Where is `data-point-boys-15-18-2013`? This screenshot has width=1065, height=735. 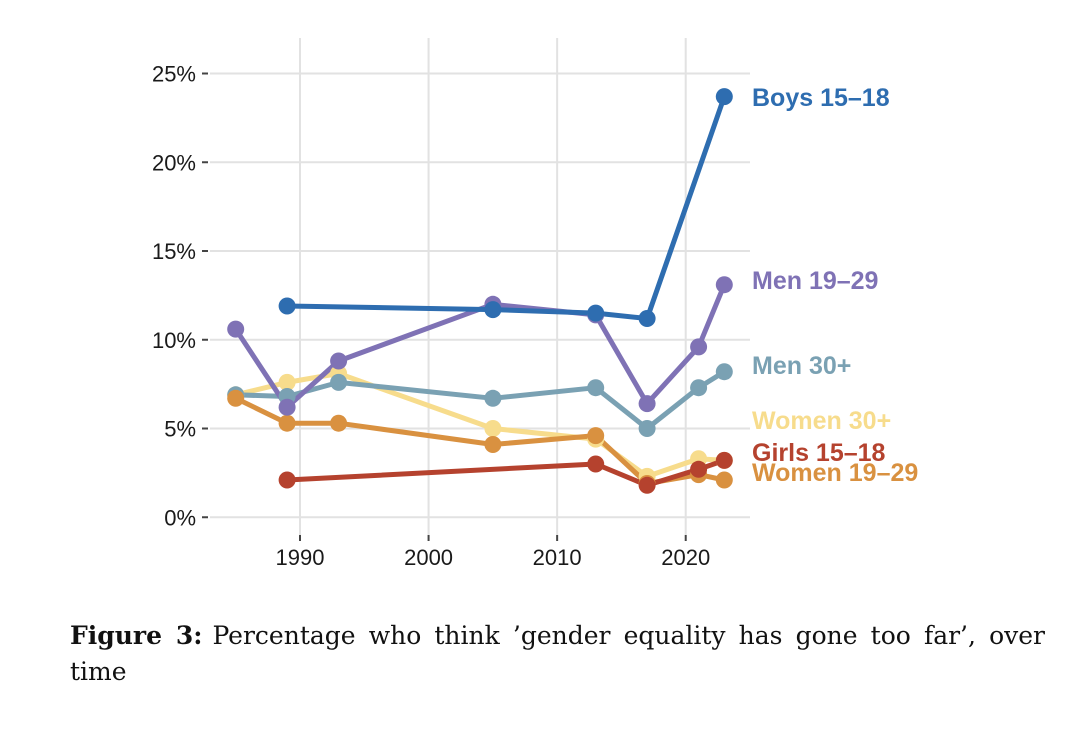 data-point-boys-15-18-2013 is located at coordinates (596, 313).